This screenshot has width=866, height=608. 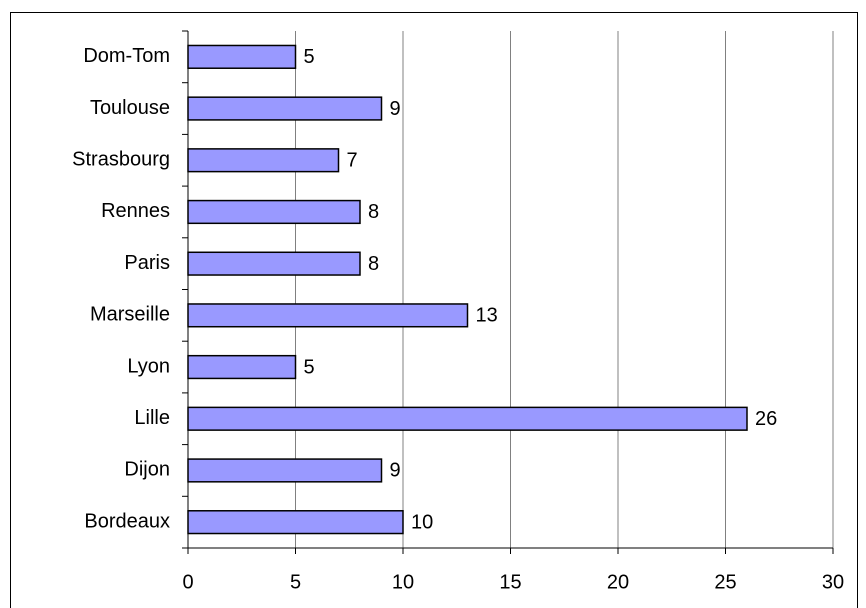 I want to click on x-tick-label: 5, so click(x=295, y=582).